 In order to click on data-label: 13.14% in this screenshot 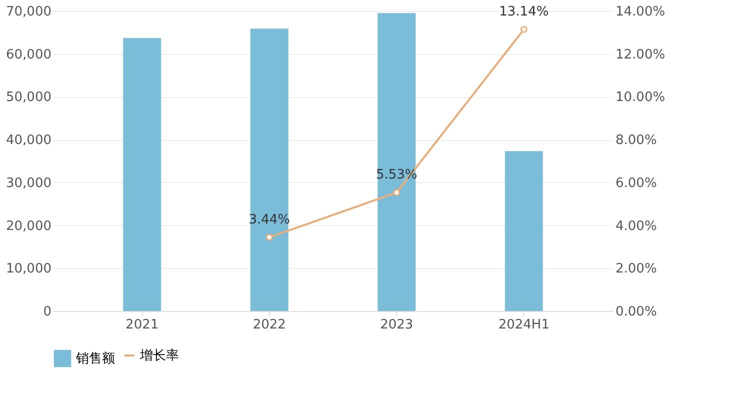, I will do `click(524, 12)`.